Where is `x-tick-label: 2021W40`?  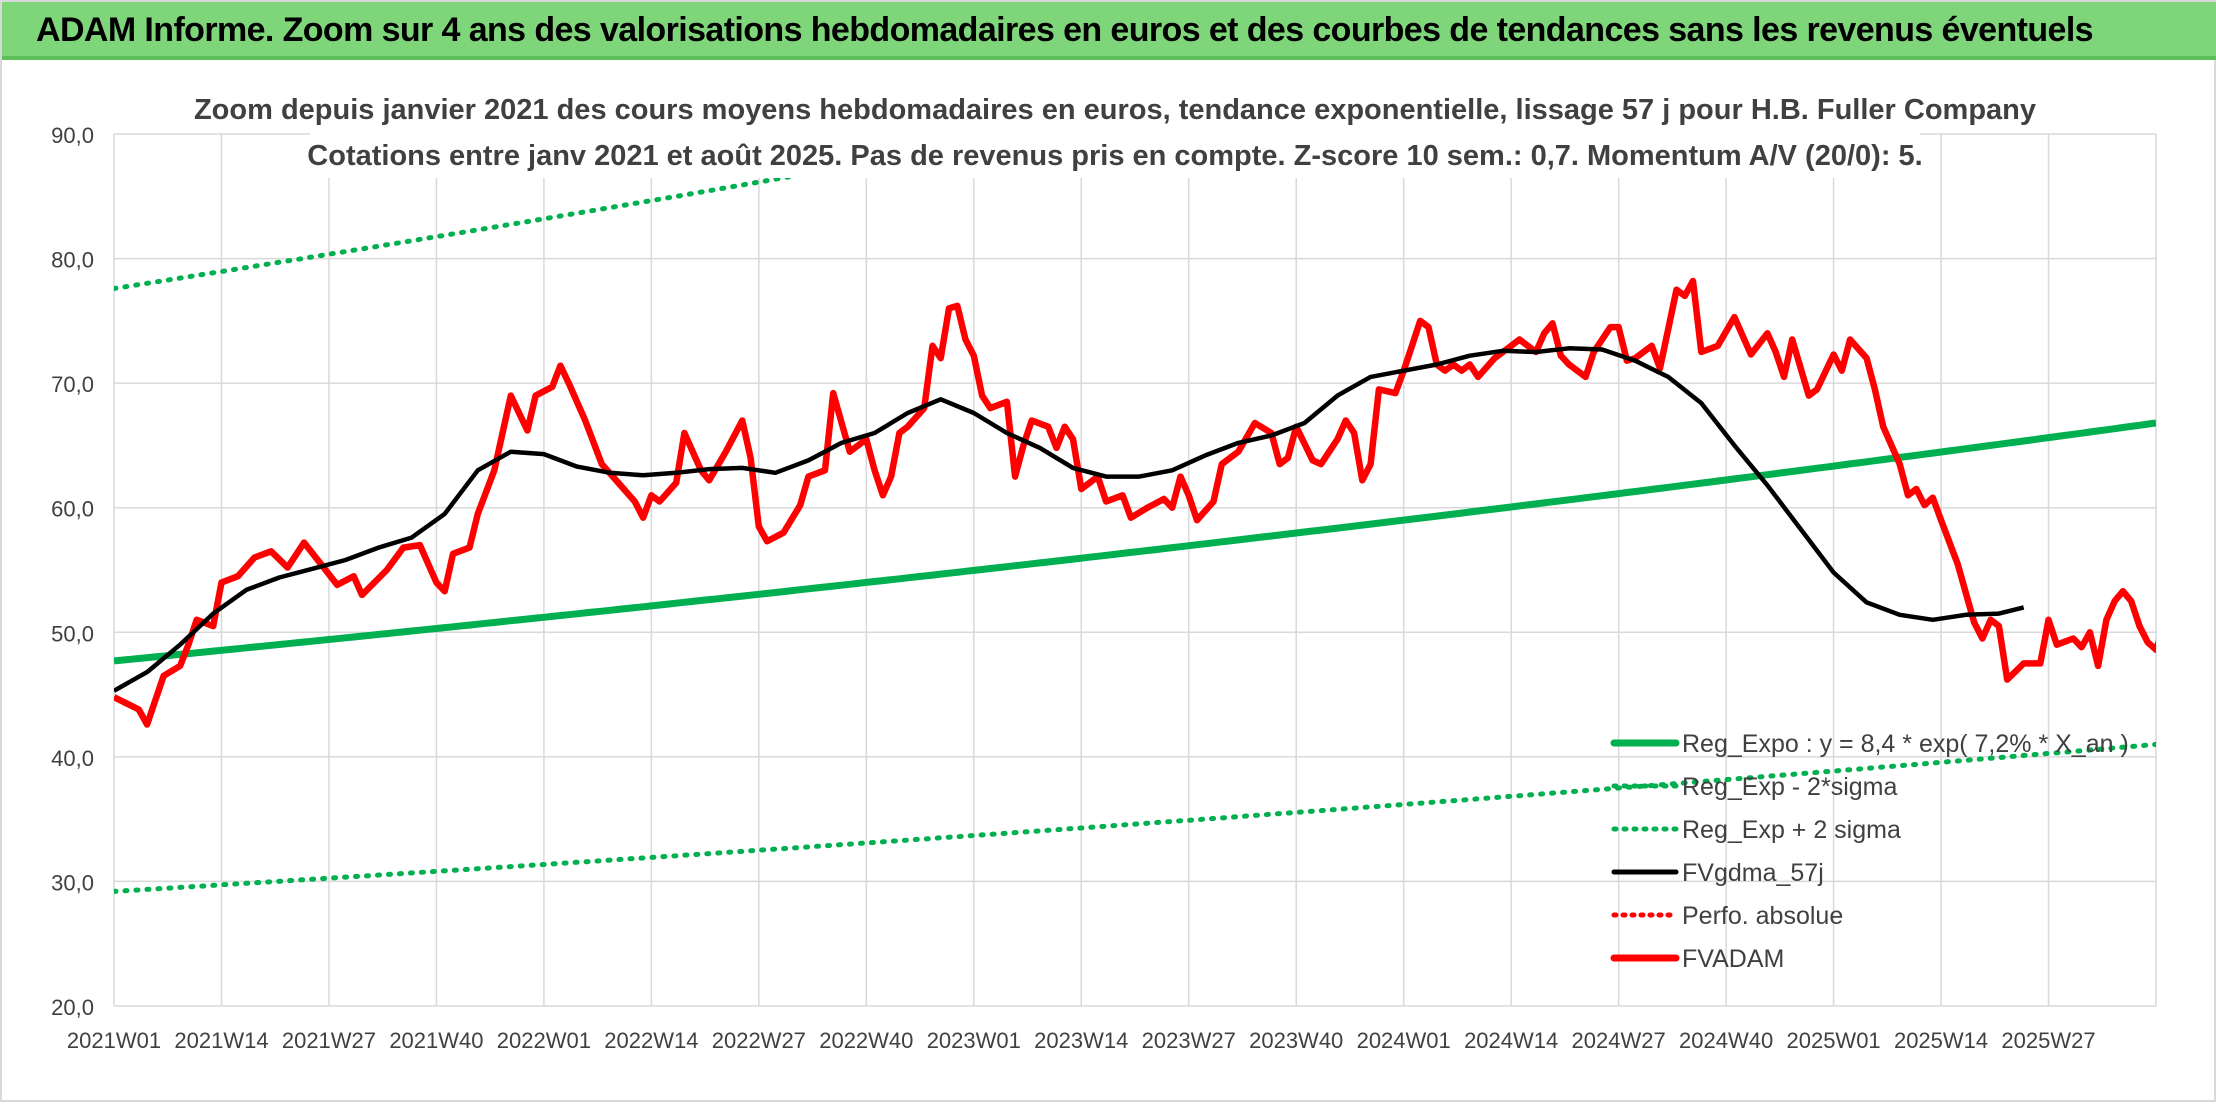 x-tick-label: 2021W40 is located at coordinates (436, 1040).